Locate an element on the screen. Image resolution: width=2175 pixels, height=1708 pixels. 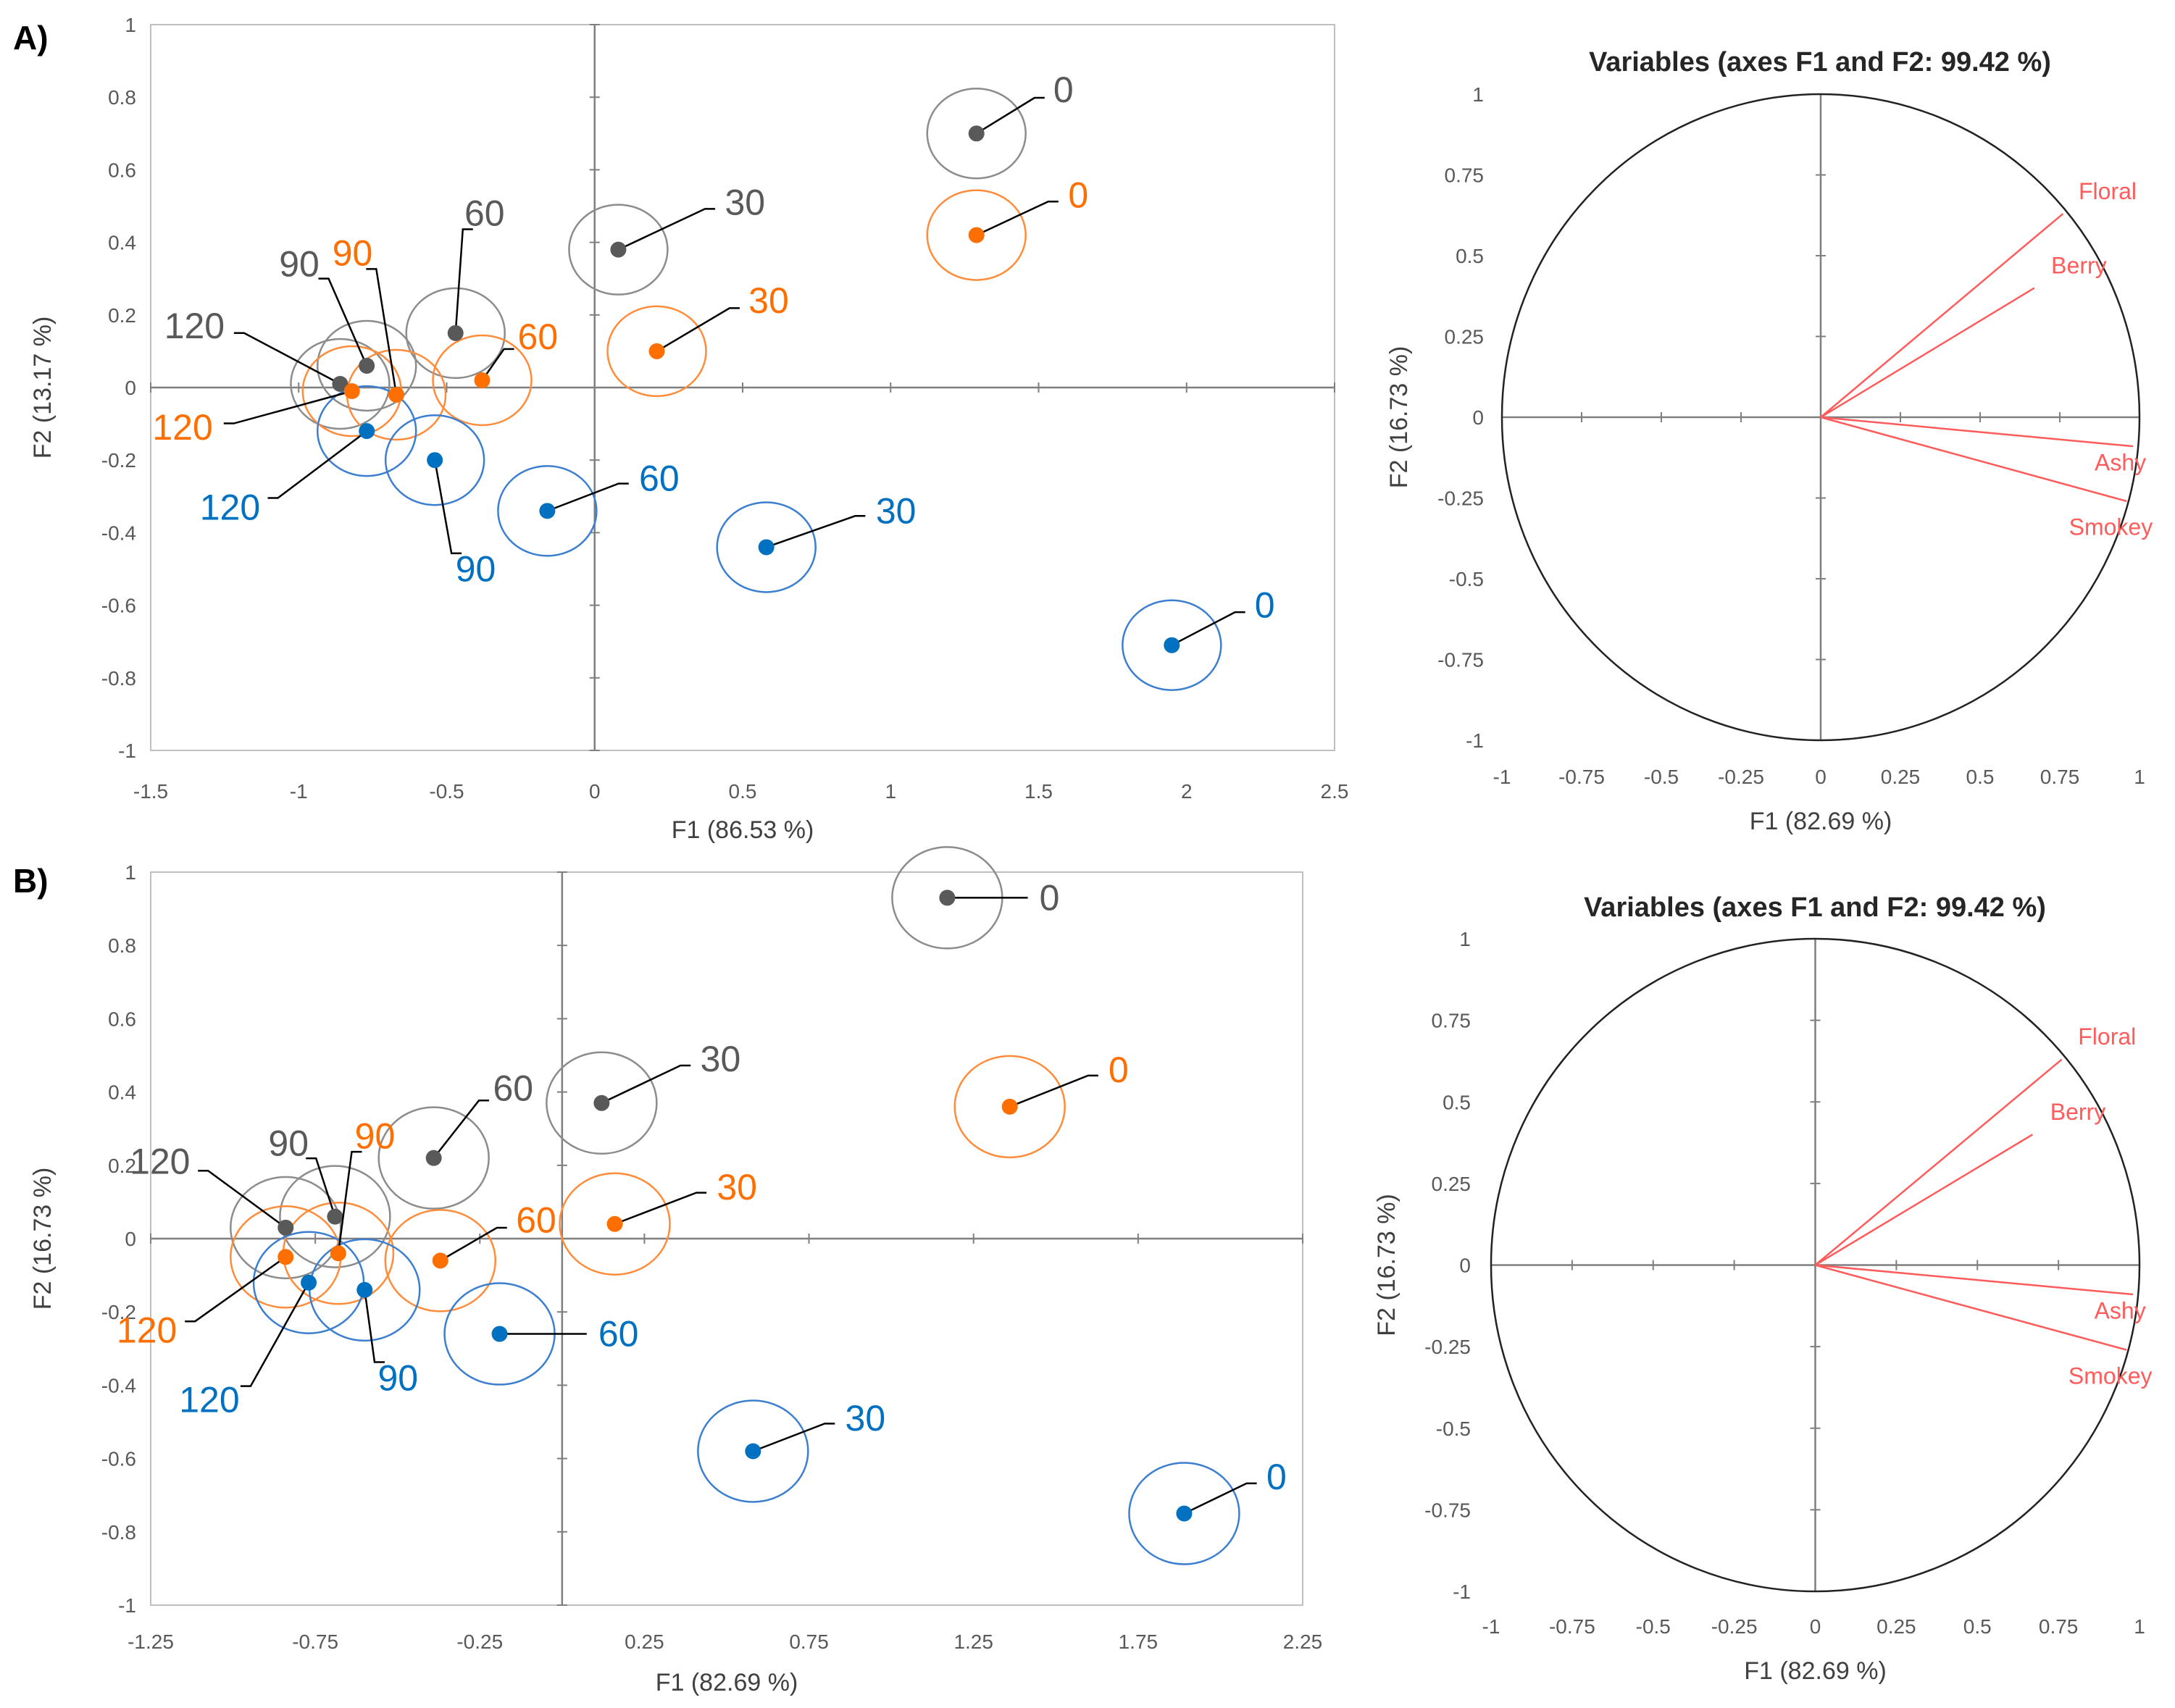
vector-label-berry: Berry is located at coordinates (2077, 1112).